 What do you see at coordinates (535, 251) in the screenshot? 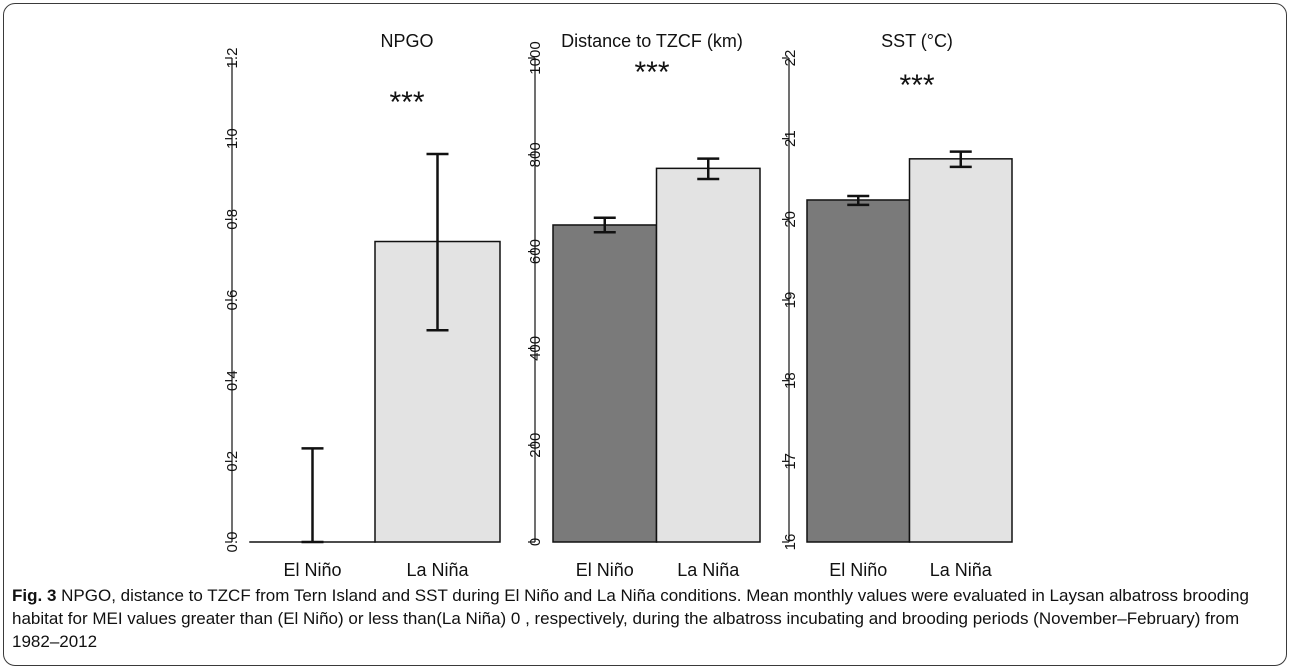
I see `panel2-y-tick-label-3: 600` at bounding box center [535, 251].